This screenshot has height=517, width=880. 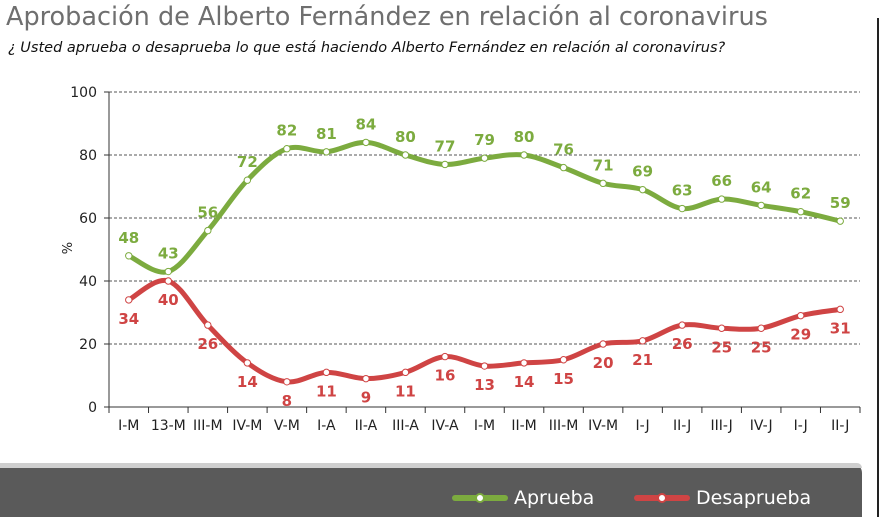 I want to click on data-label-aprueba: 69, so click(x=642, y=172).